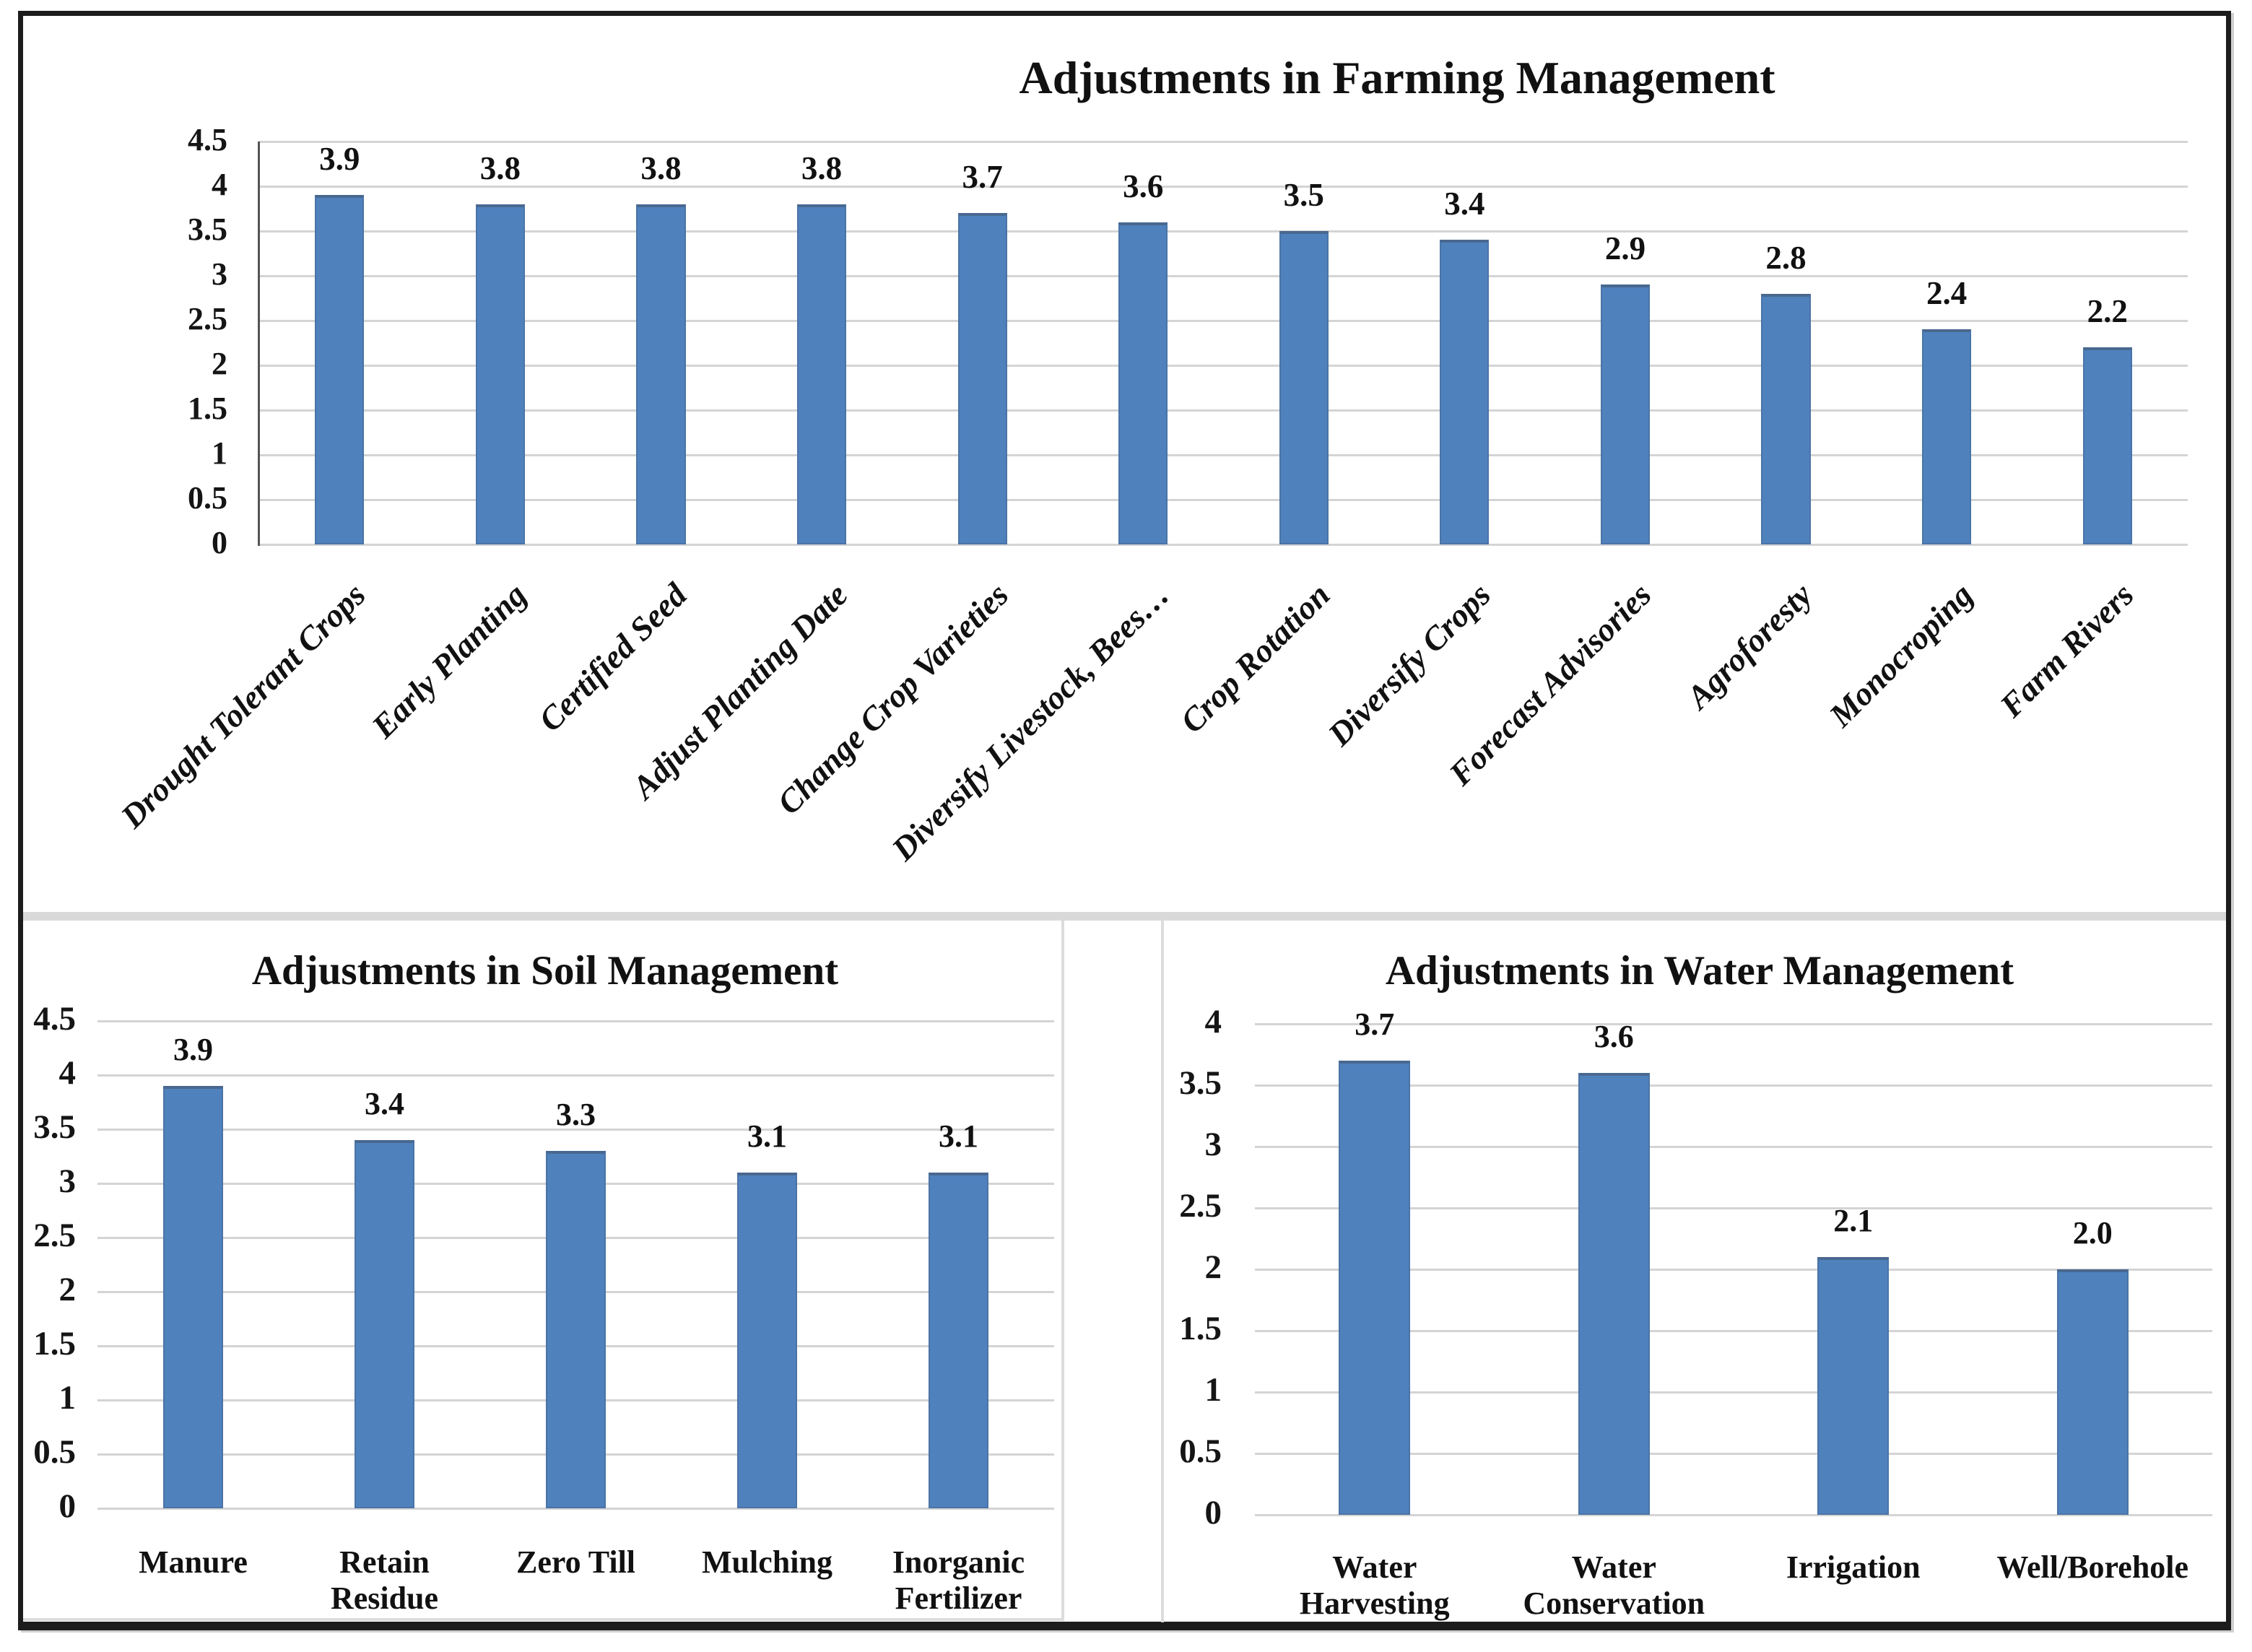 The image size is (2252, 1652). What do you see at coordinates (1625, 248) in the screenshot?
I see `bar-value-label: 2.9` at bounding box center [1625, 248].